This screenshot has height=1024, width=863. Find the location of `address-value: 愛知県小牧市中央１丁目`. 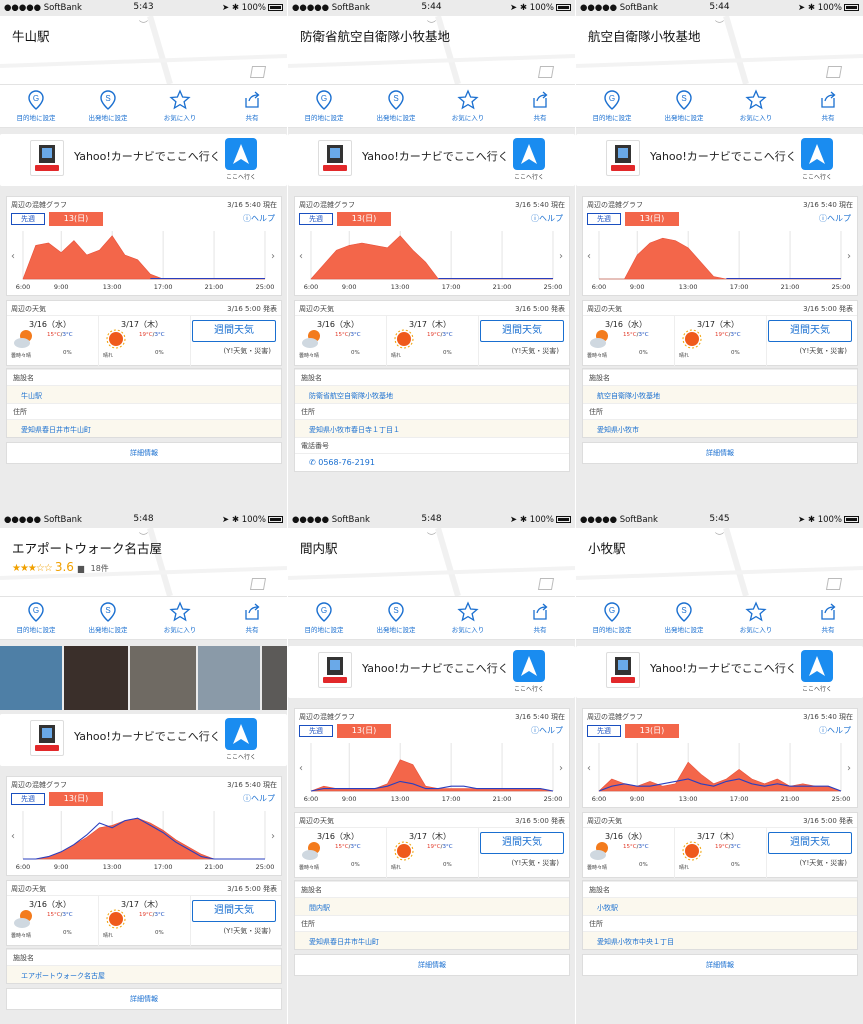

address-value: 愛知県小牧市中央１丁目 is located at coordinates (720, 940).